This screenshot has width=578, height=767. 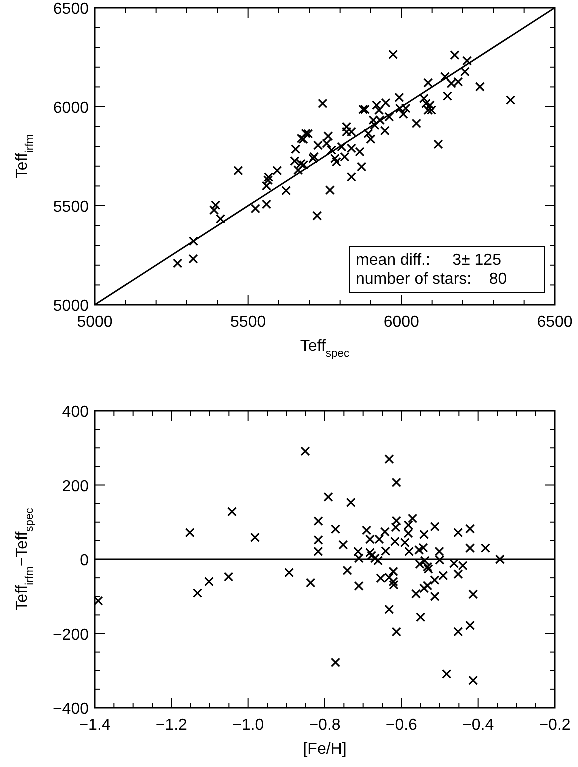 What do you see at coordinates (172, 725) in the screenshot?
I see `x-tick-label: −1.2` at bounding box center [172, 725].